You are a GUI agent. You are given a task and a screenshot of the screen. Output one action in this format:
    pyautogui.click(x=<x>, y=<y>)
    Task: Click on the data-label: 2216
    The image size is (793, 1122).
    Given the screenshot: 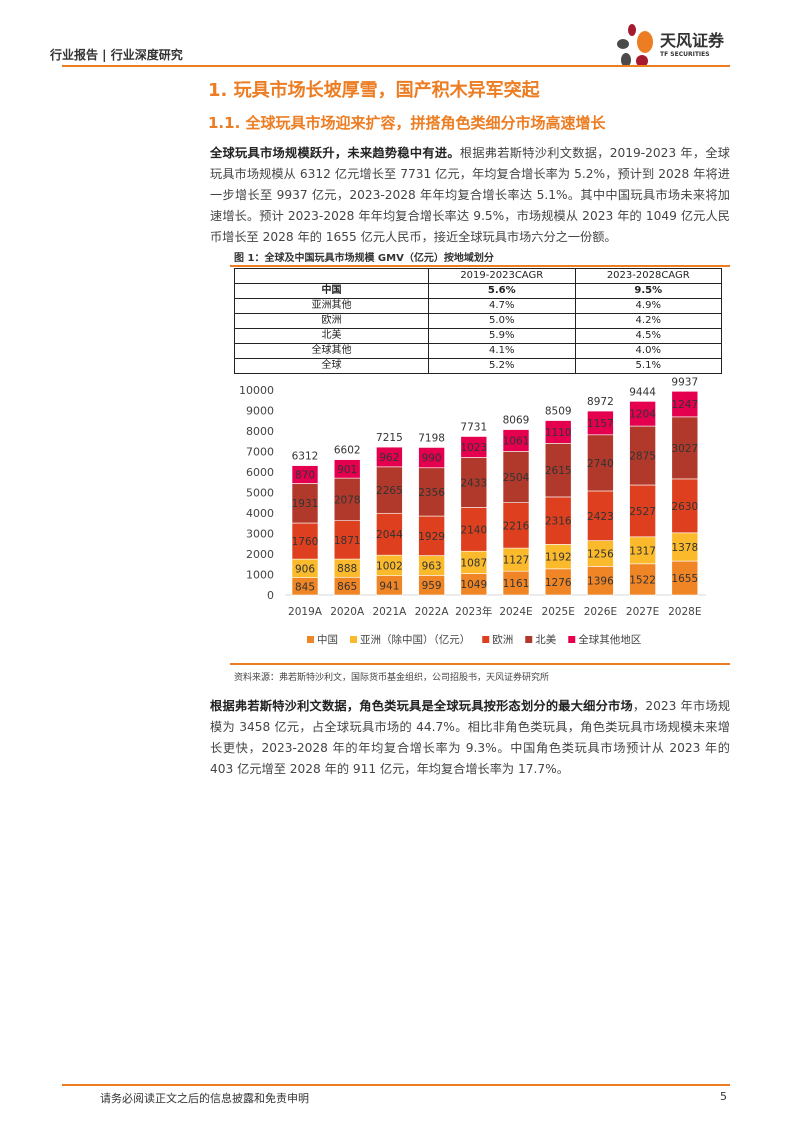 What is the action you would take?
    pyautogui.click(x=516, y=526)
    